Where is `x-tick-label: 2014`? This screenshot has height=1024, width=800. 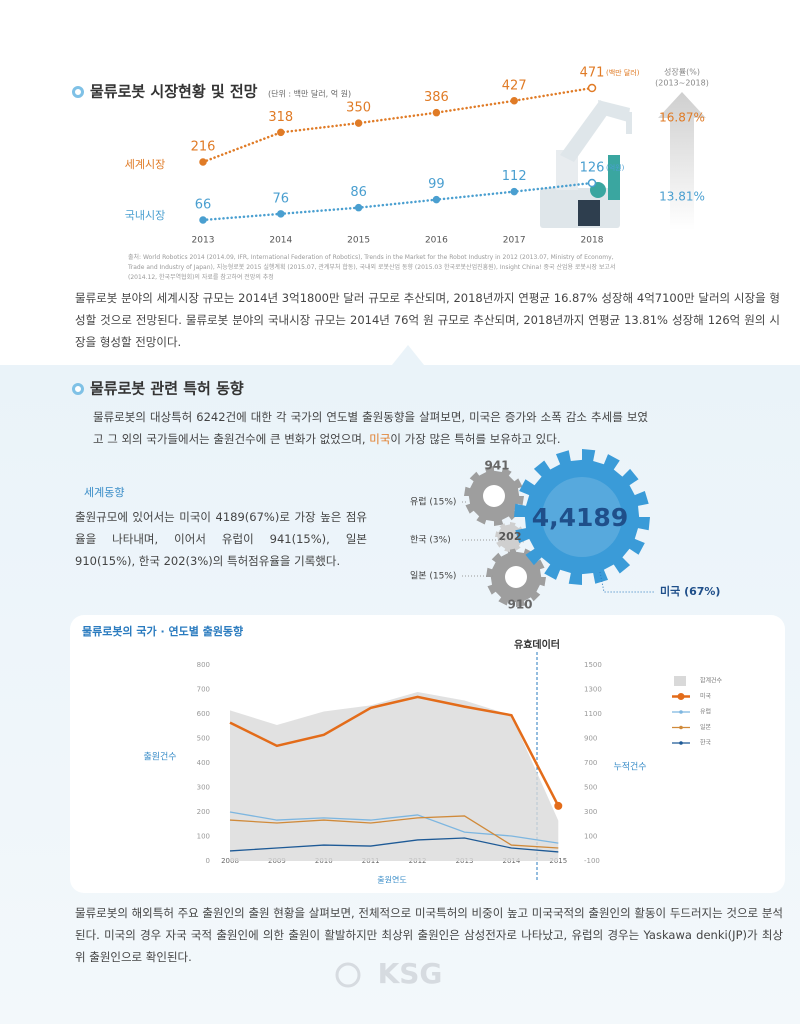 x-tick-label: 2014 is located at coordinates (280, 241).